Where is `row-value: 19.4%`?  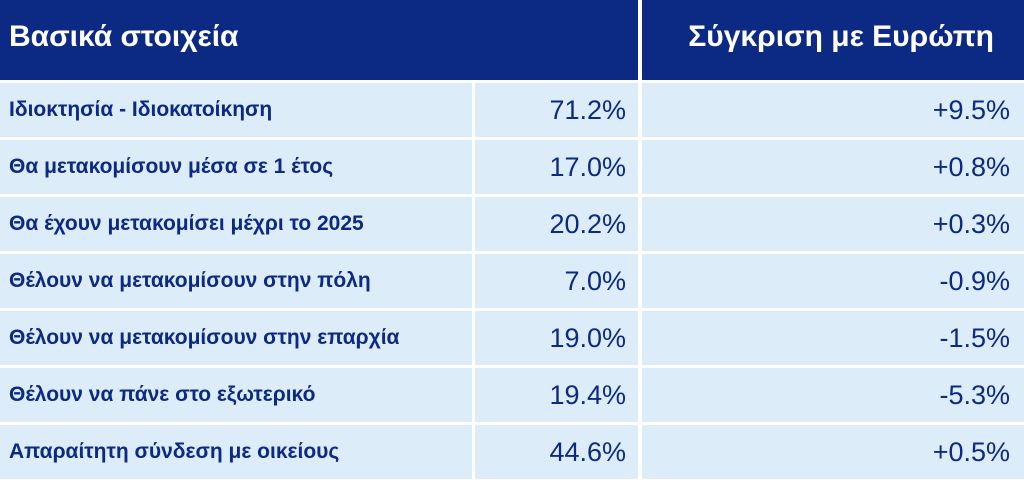 row-value: 19.4% is located at coordinates (556, 395).